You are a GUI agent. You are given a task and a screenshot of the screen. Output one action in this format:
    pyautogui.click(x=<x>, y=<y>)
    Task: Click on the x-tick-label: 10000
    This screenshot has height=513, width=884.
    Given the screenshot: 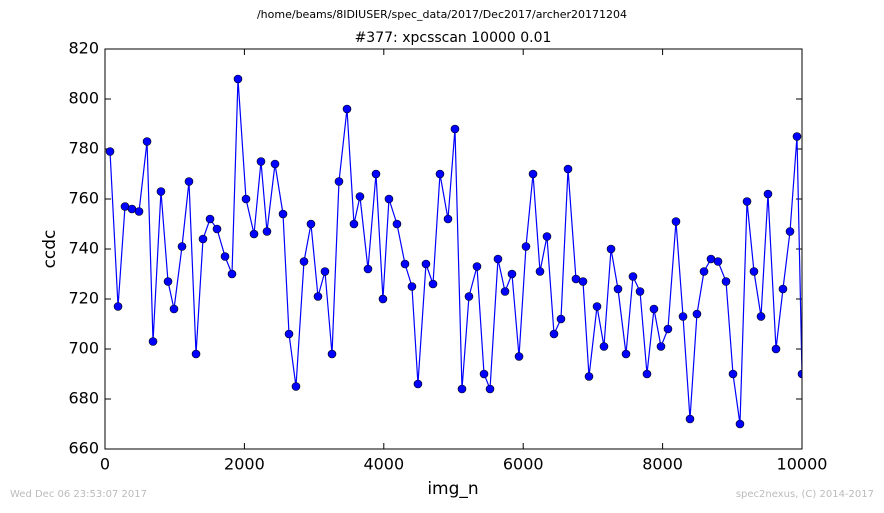 What is the action you would take?
    pyautogui.click(x=802, y=464)
    